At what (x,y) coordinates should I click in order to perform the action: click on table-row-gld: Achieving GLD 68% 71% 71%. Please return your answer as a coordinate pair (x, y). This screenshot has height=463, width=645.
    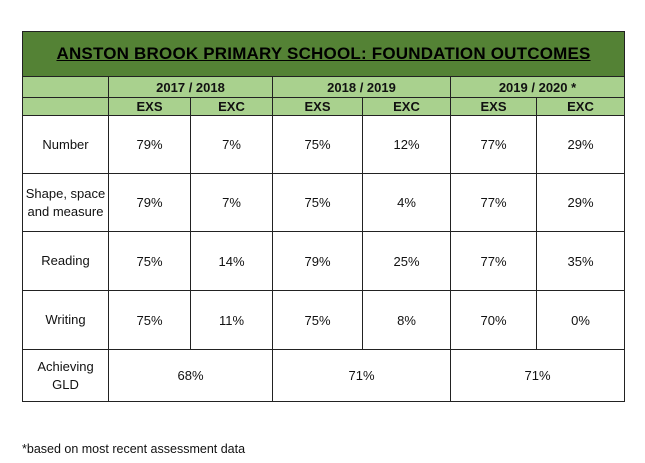
    Looking at the image, I should click on (324, 375).